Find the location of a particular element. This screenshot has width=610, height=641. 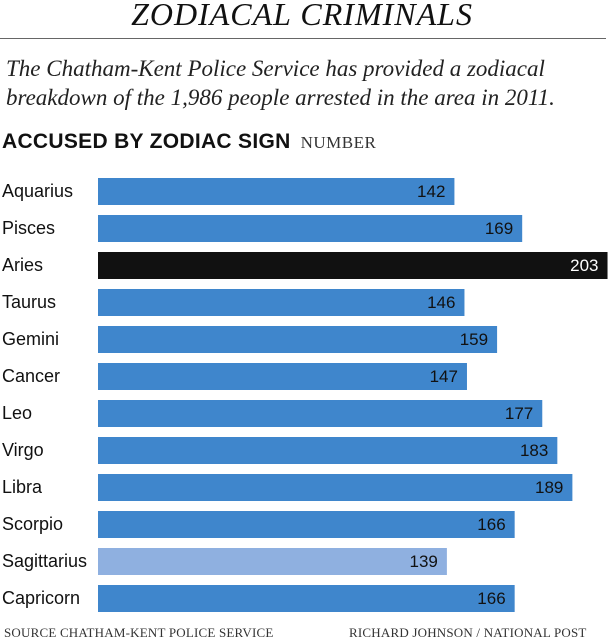

value-label-taurus: 146 is located at coordinates (441, 302).